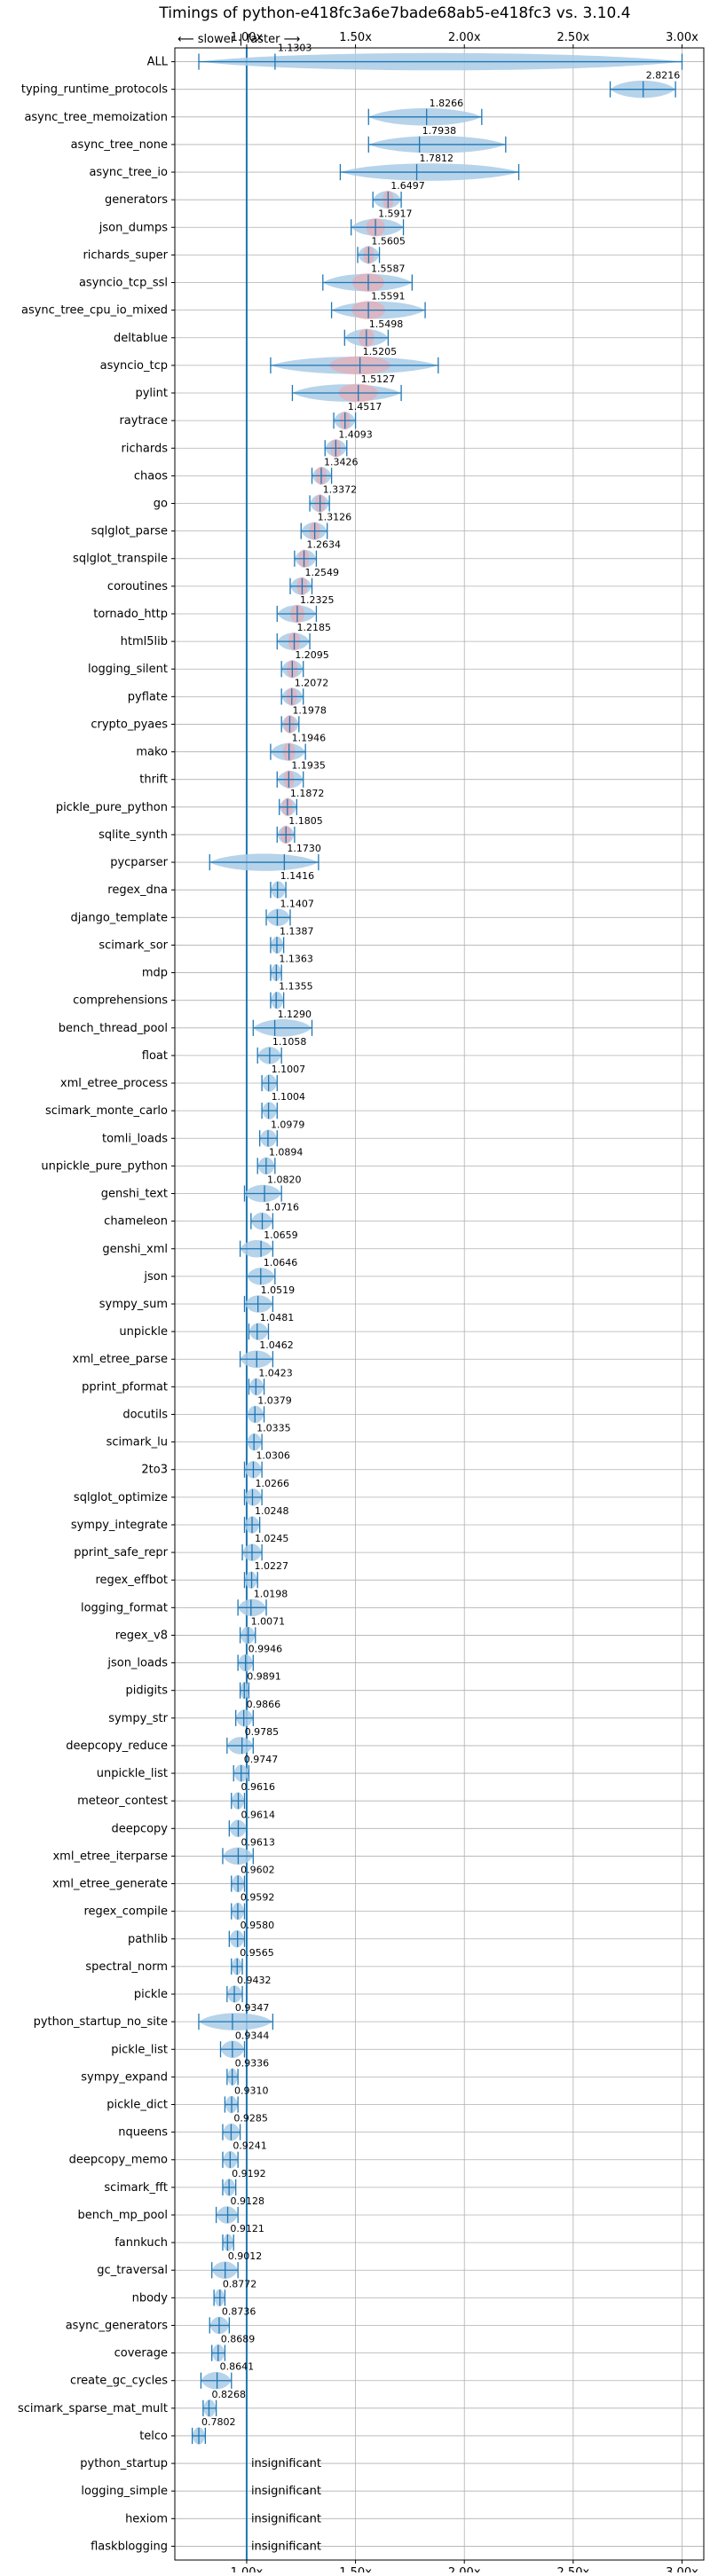 This screenshot has height=2576, width=710. Describe the element at coordinates (272, 1566) in the screenshot. I see `value-label: 1.0227` at that location.